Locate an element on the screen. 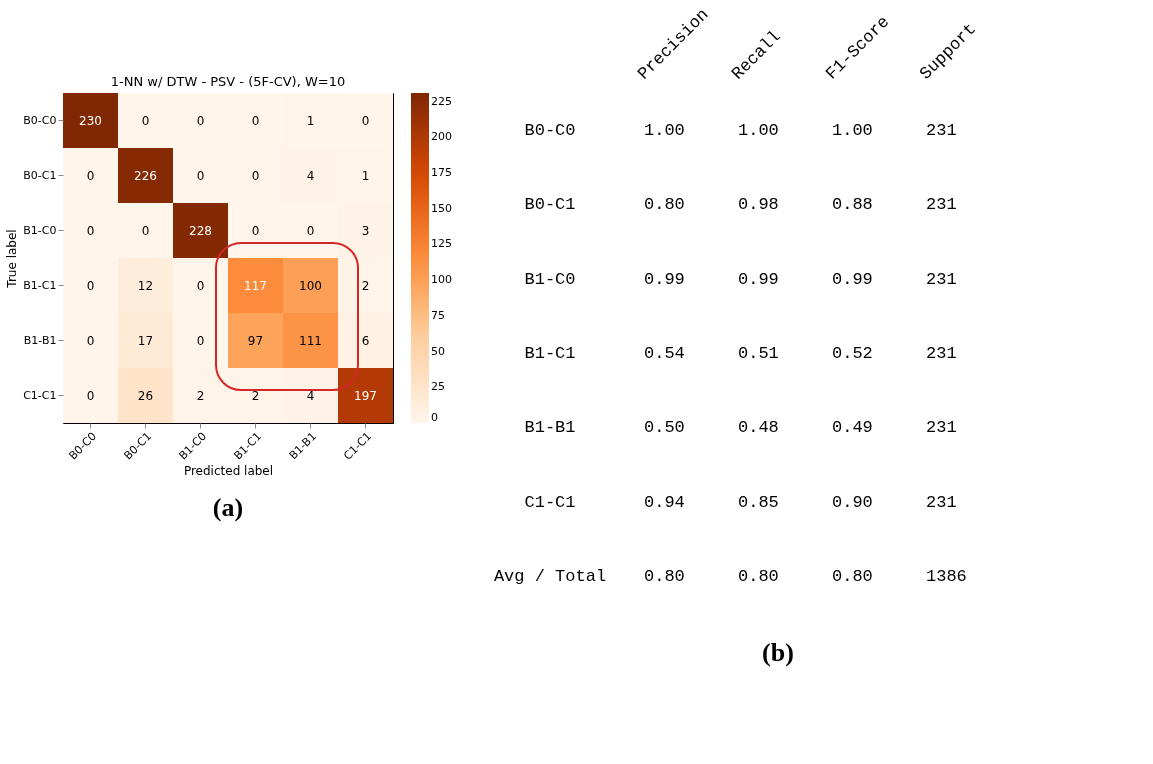 Image resolution: width=1153 pixels, height=764 pixels. y-axis-title: True label is located at coordinates (12, 259).